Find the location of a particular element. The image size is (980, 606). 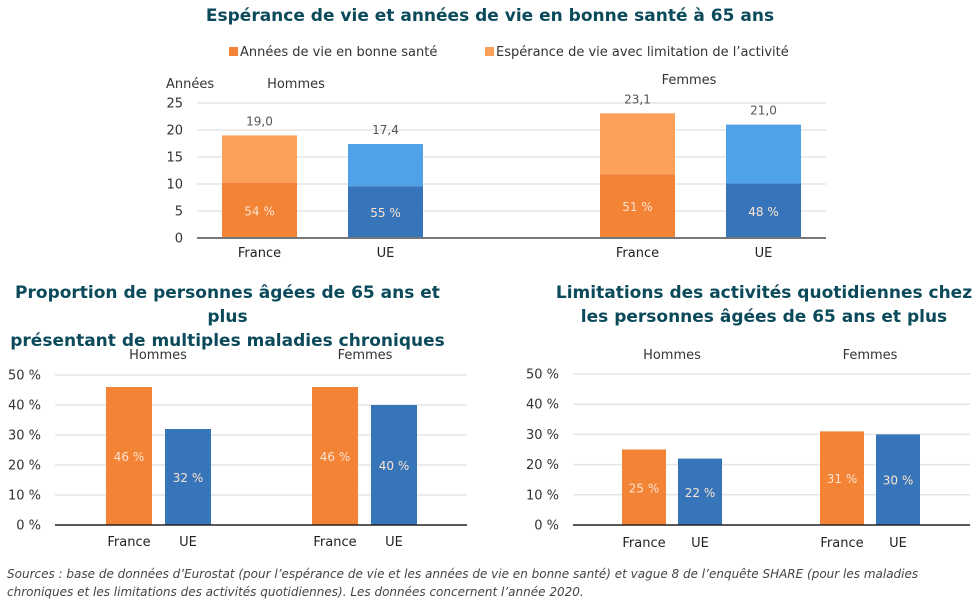

legend-swatch-limitation is located at coordinates (489, 51).